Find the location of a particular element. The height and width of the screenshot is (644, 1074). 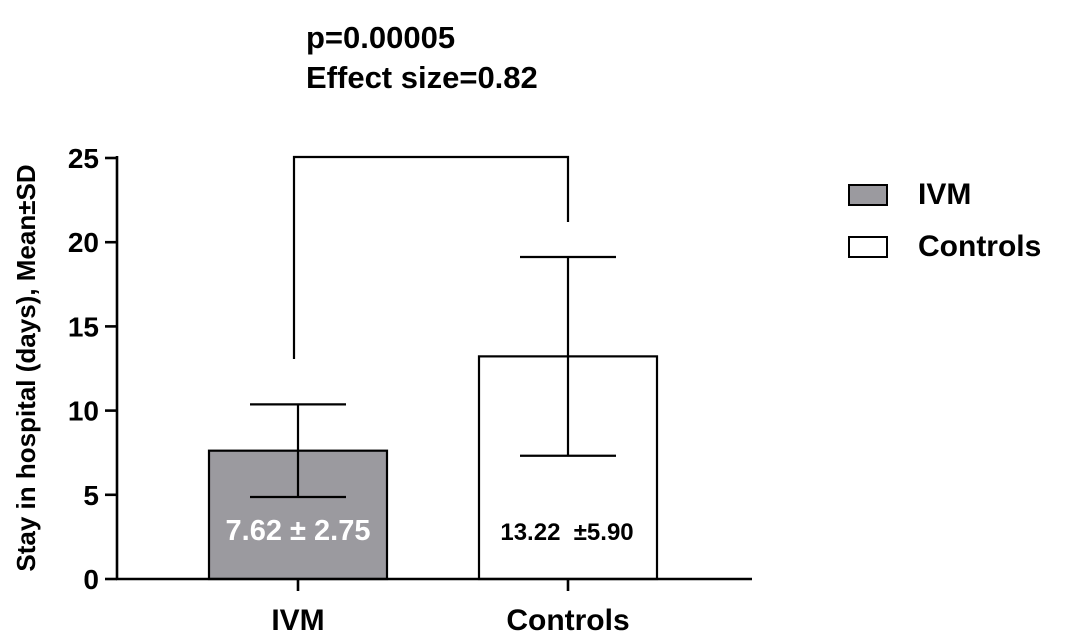

y-tick-label-15: 15 is located at coordinates (83, 326).